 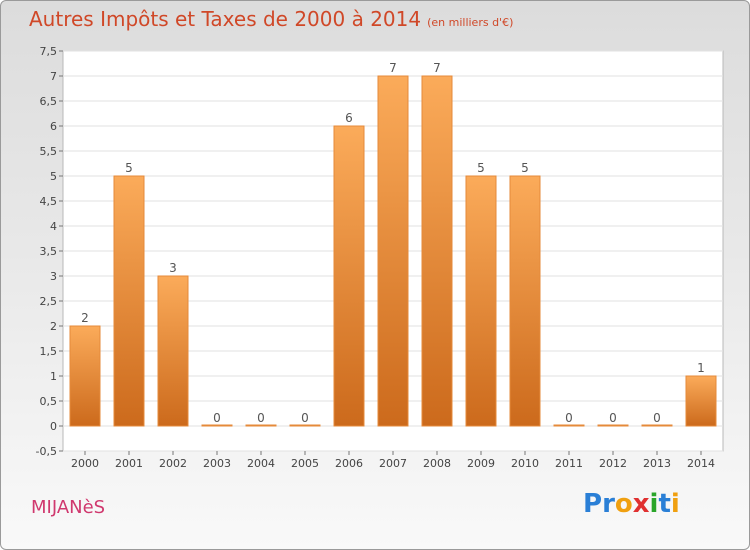 I want to click on logo-letter: t, so click(x=664, y=504).